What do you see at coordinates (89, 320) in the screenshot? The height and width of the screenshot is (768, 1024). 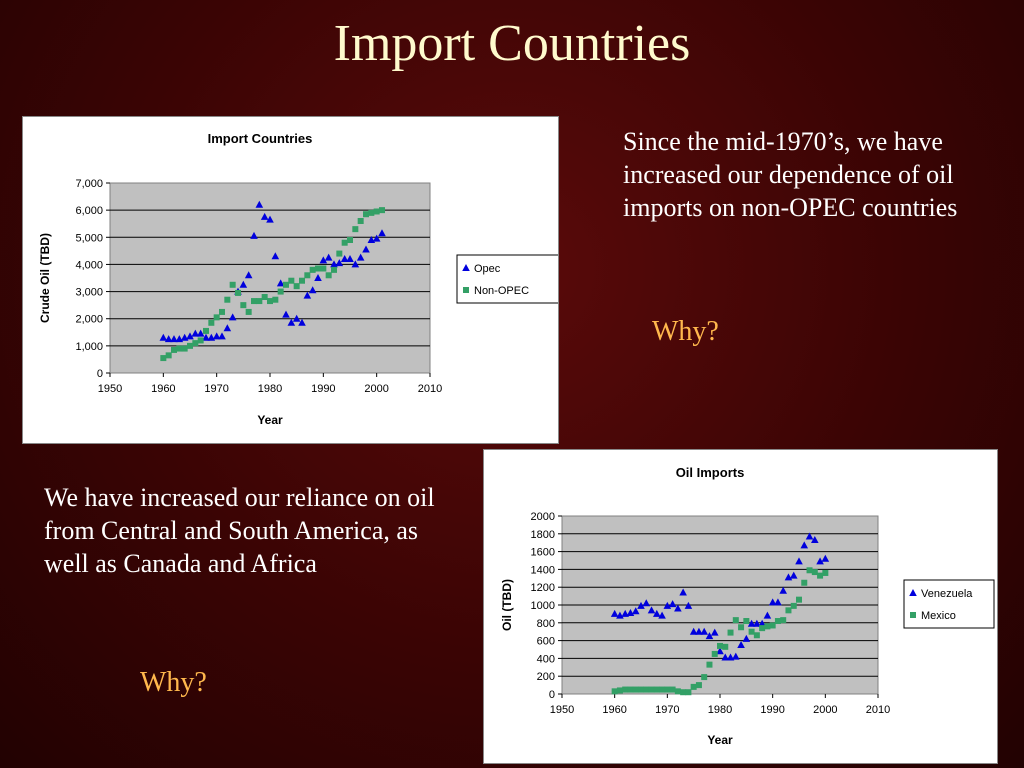 I see `y-tick-label: 2,000` at bounding box center [89, 320].